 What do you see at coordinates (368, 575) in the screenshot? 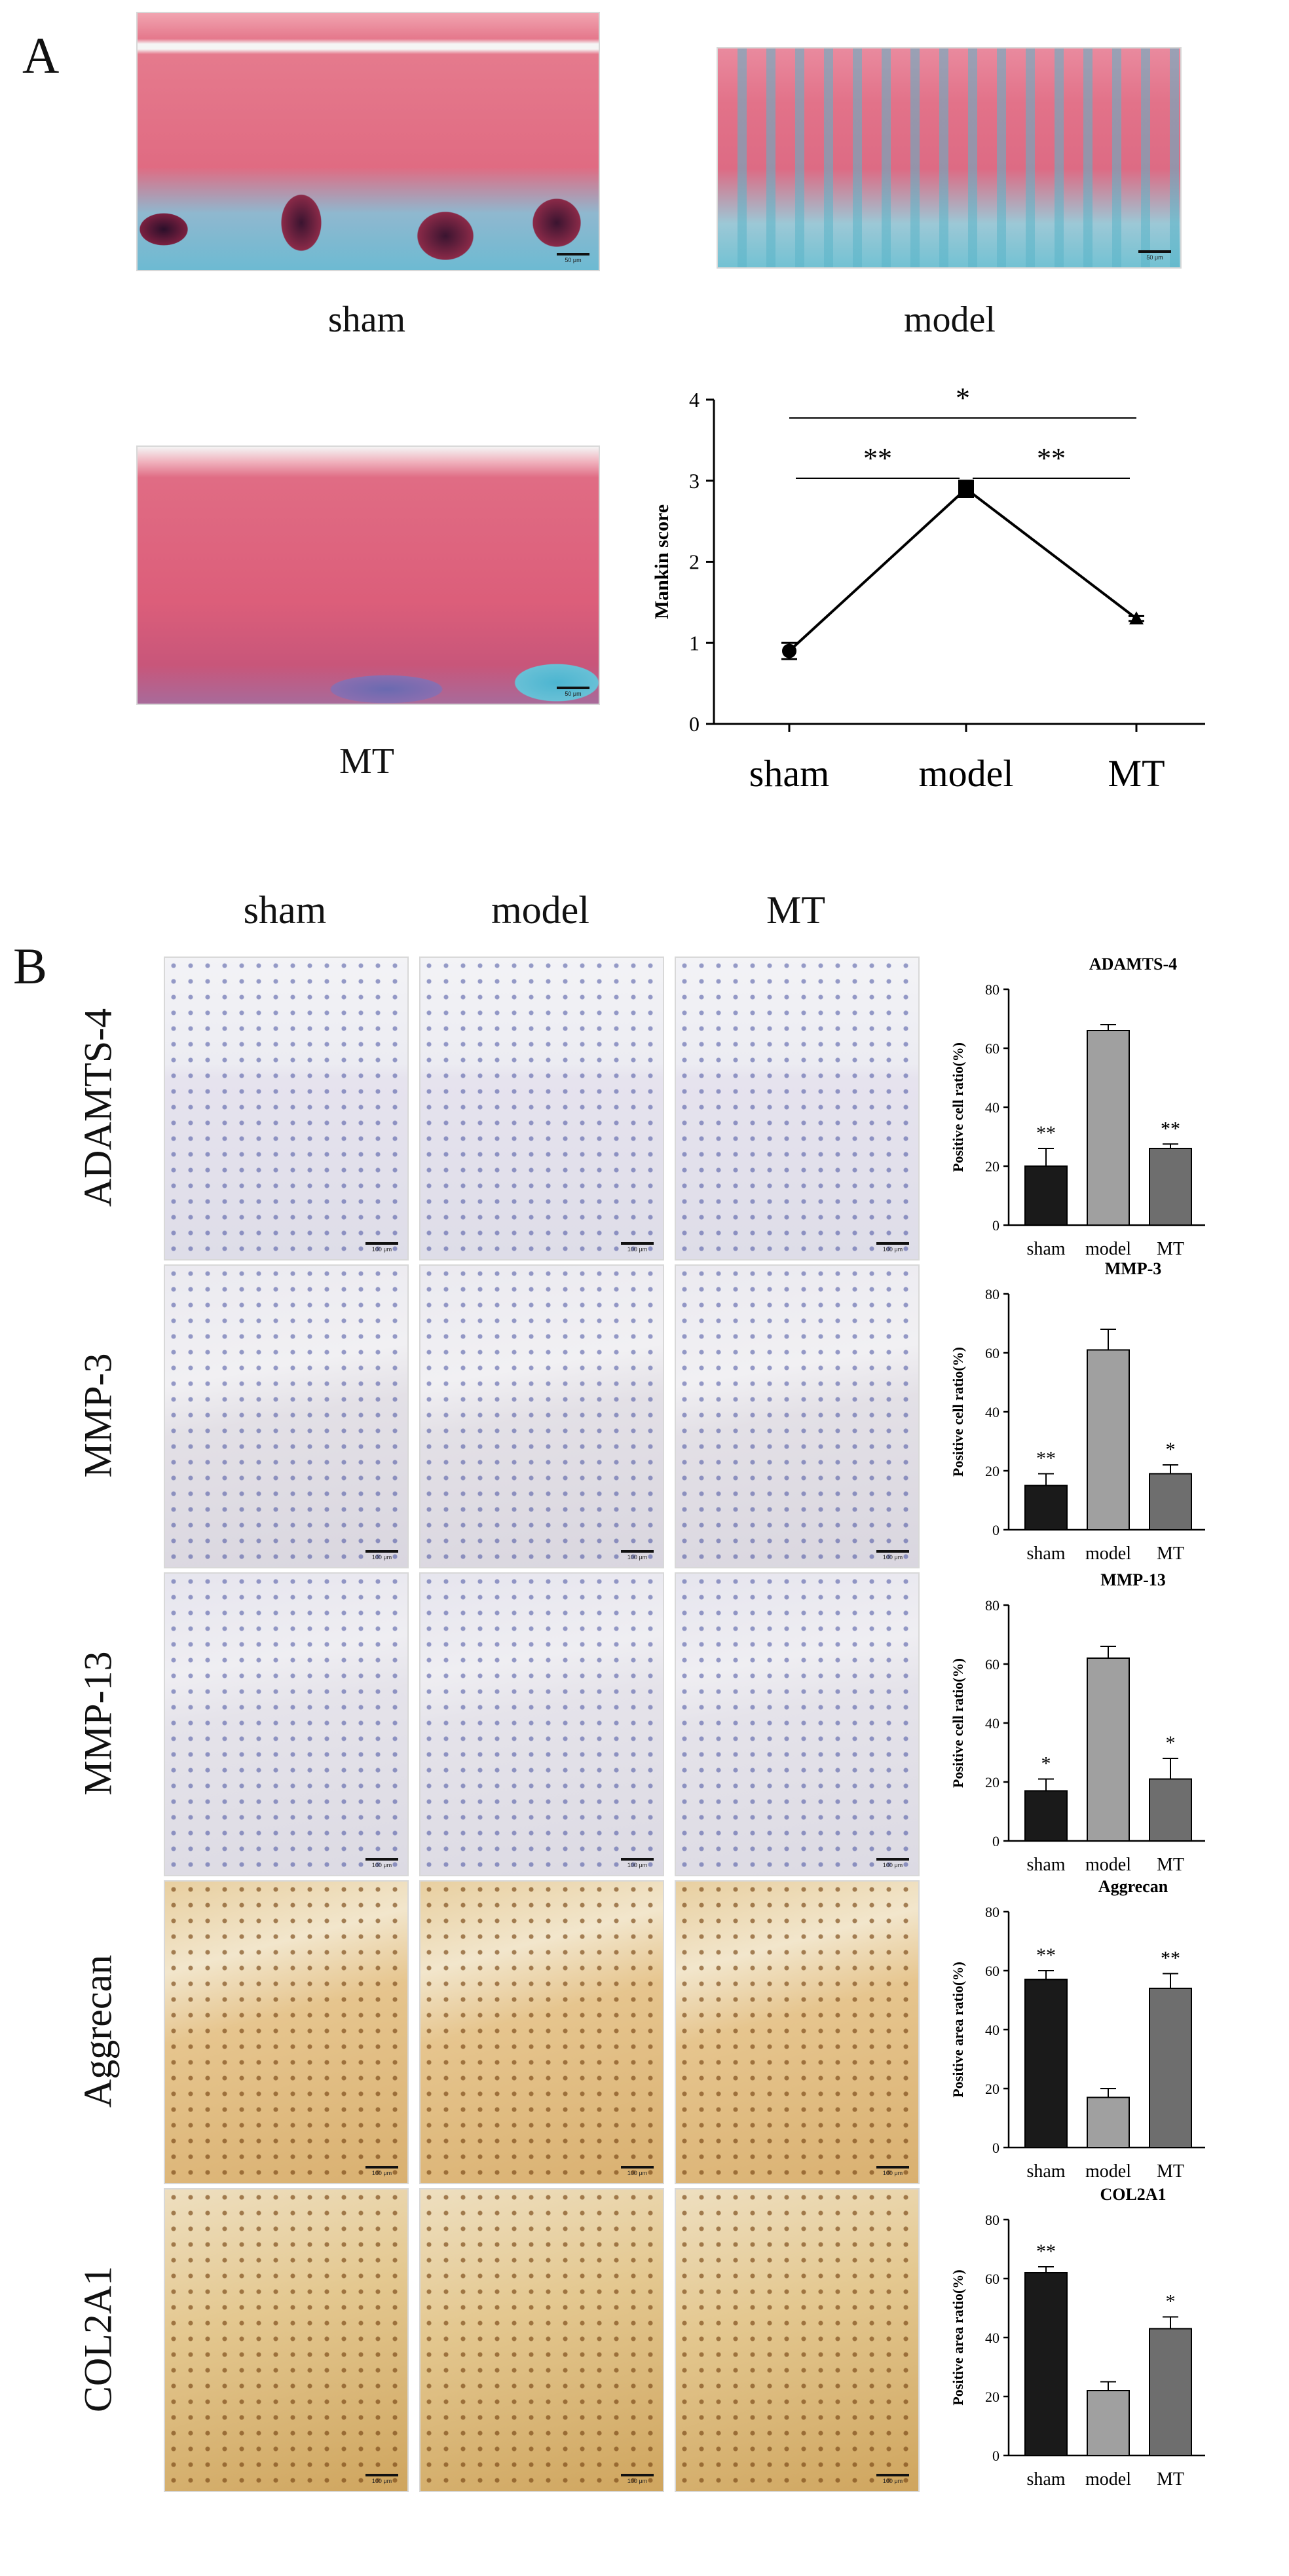
I see `histology-image-mt: 50 μm` at bounding box center [368, 575].